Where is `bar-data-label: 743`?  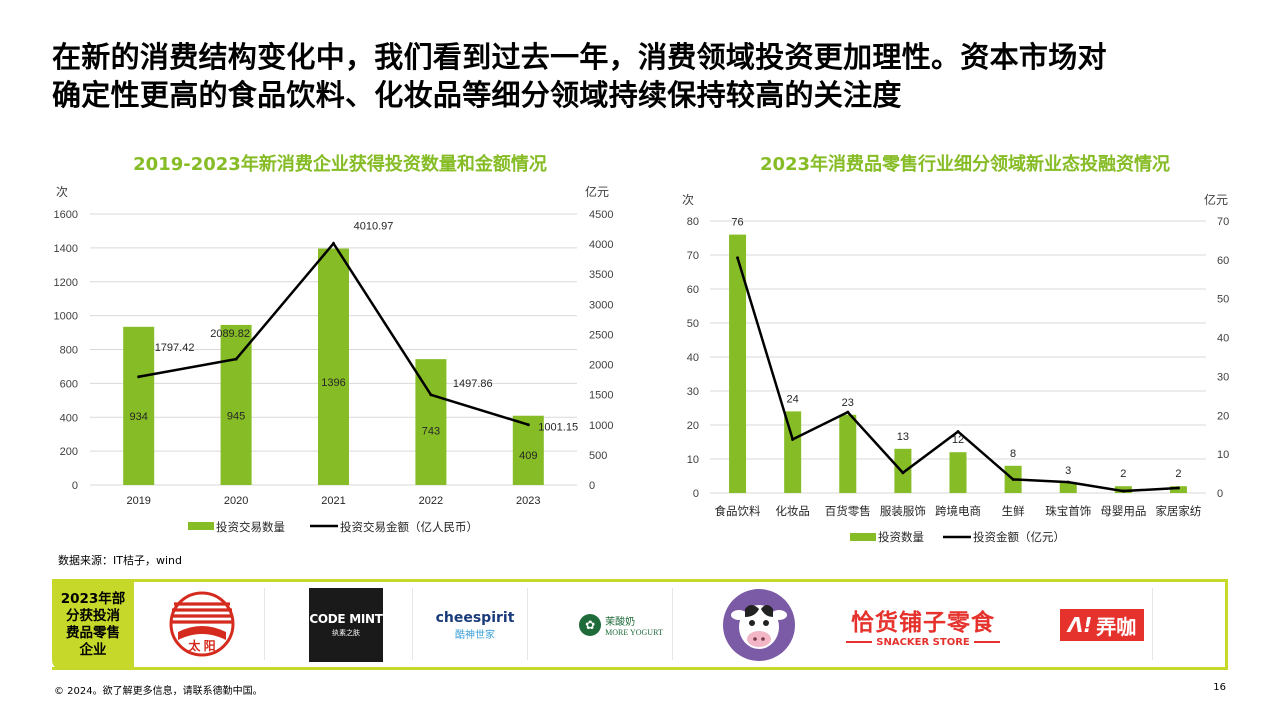
bar-data-label: 743 is located at coordinates (431, 431).